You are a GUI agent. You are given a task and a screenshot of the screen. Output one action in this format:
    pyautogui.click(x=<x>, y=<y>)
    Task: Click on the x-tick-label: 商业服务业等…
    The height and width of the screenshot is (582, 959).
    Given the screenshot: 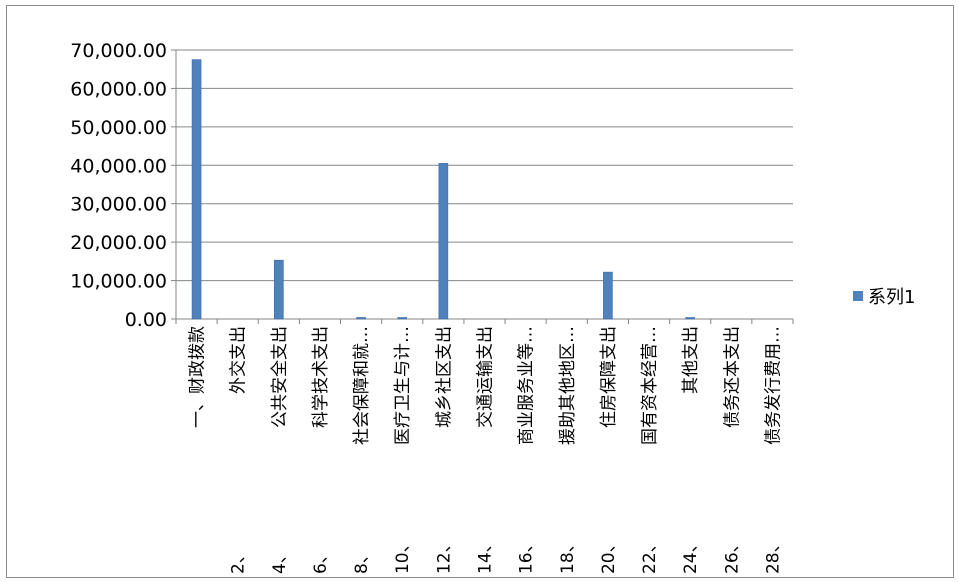 What is the action you would take?
    pyautogui.click(x=527, y=385)
    